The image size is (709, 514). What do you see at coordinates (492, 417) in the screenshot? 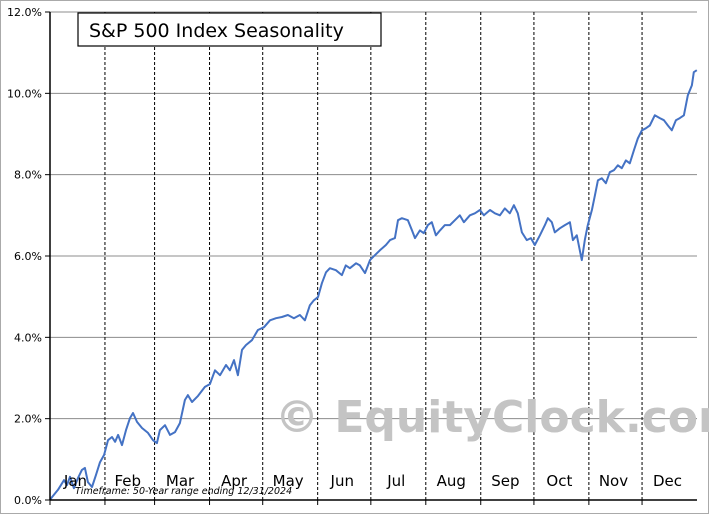
I see `watermark: © EquityClock.com` at bounding box center [492, 417].